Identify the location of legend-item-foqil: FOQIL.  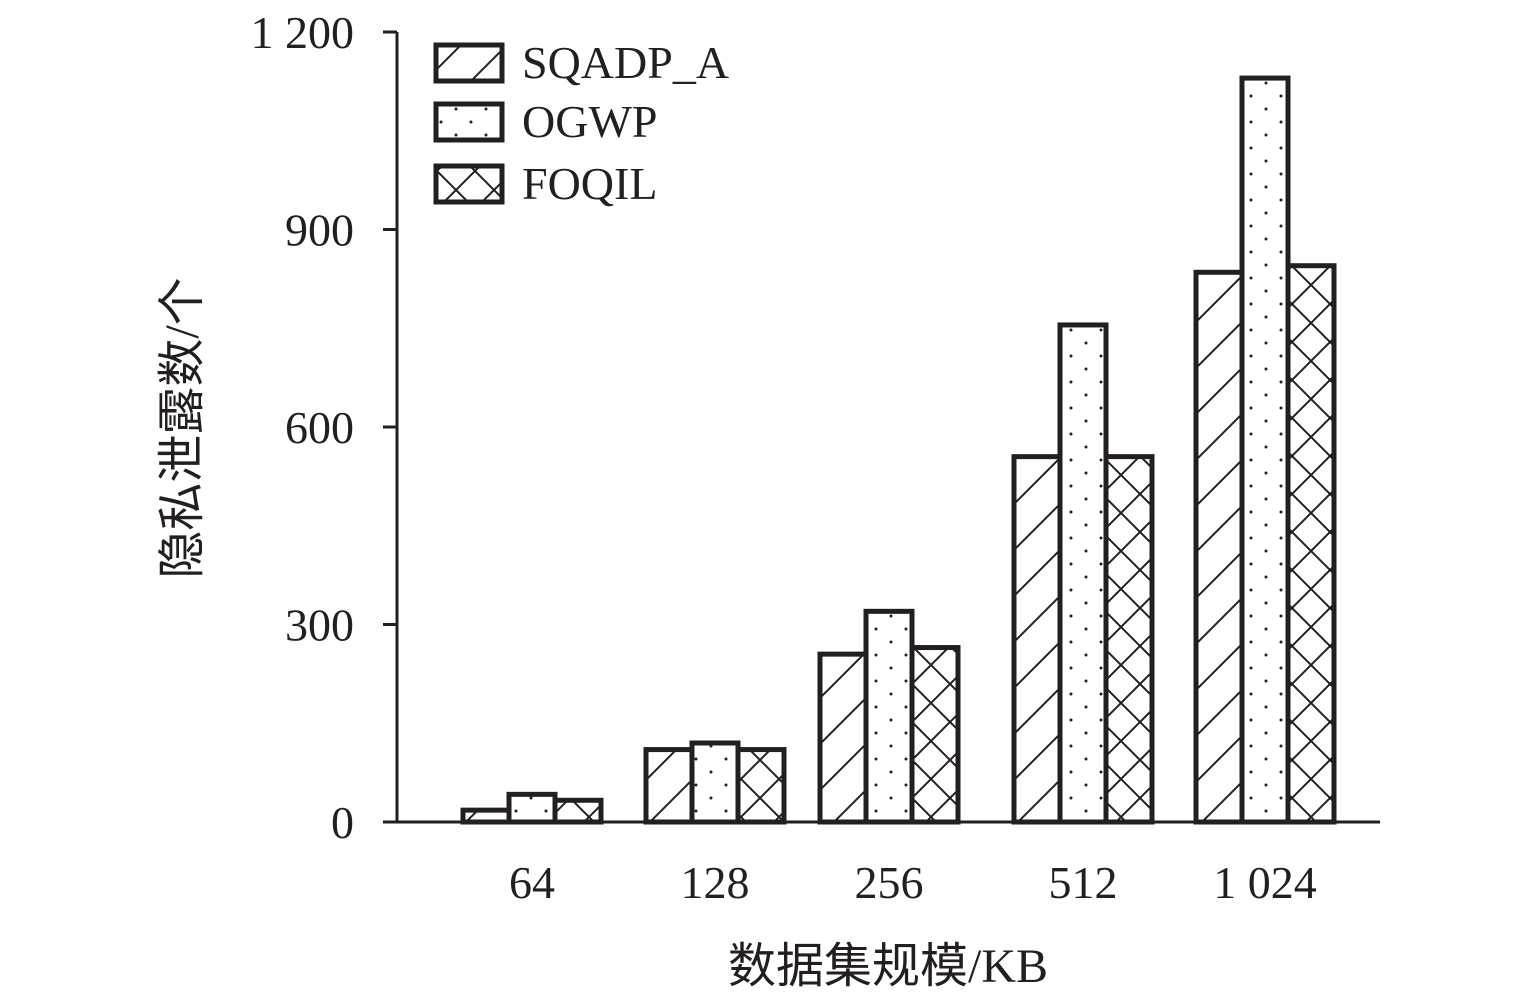
(545, 183).